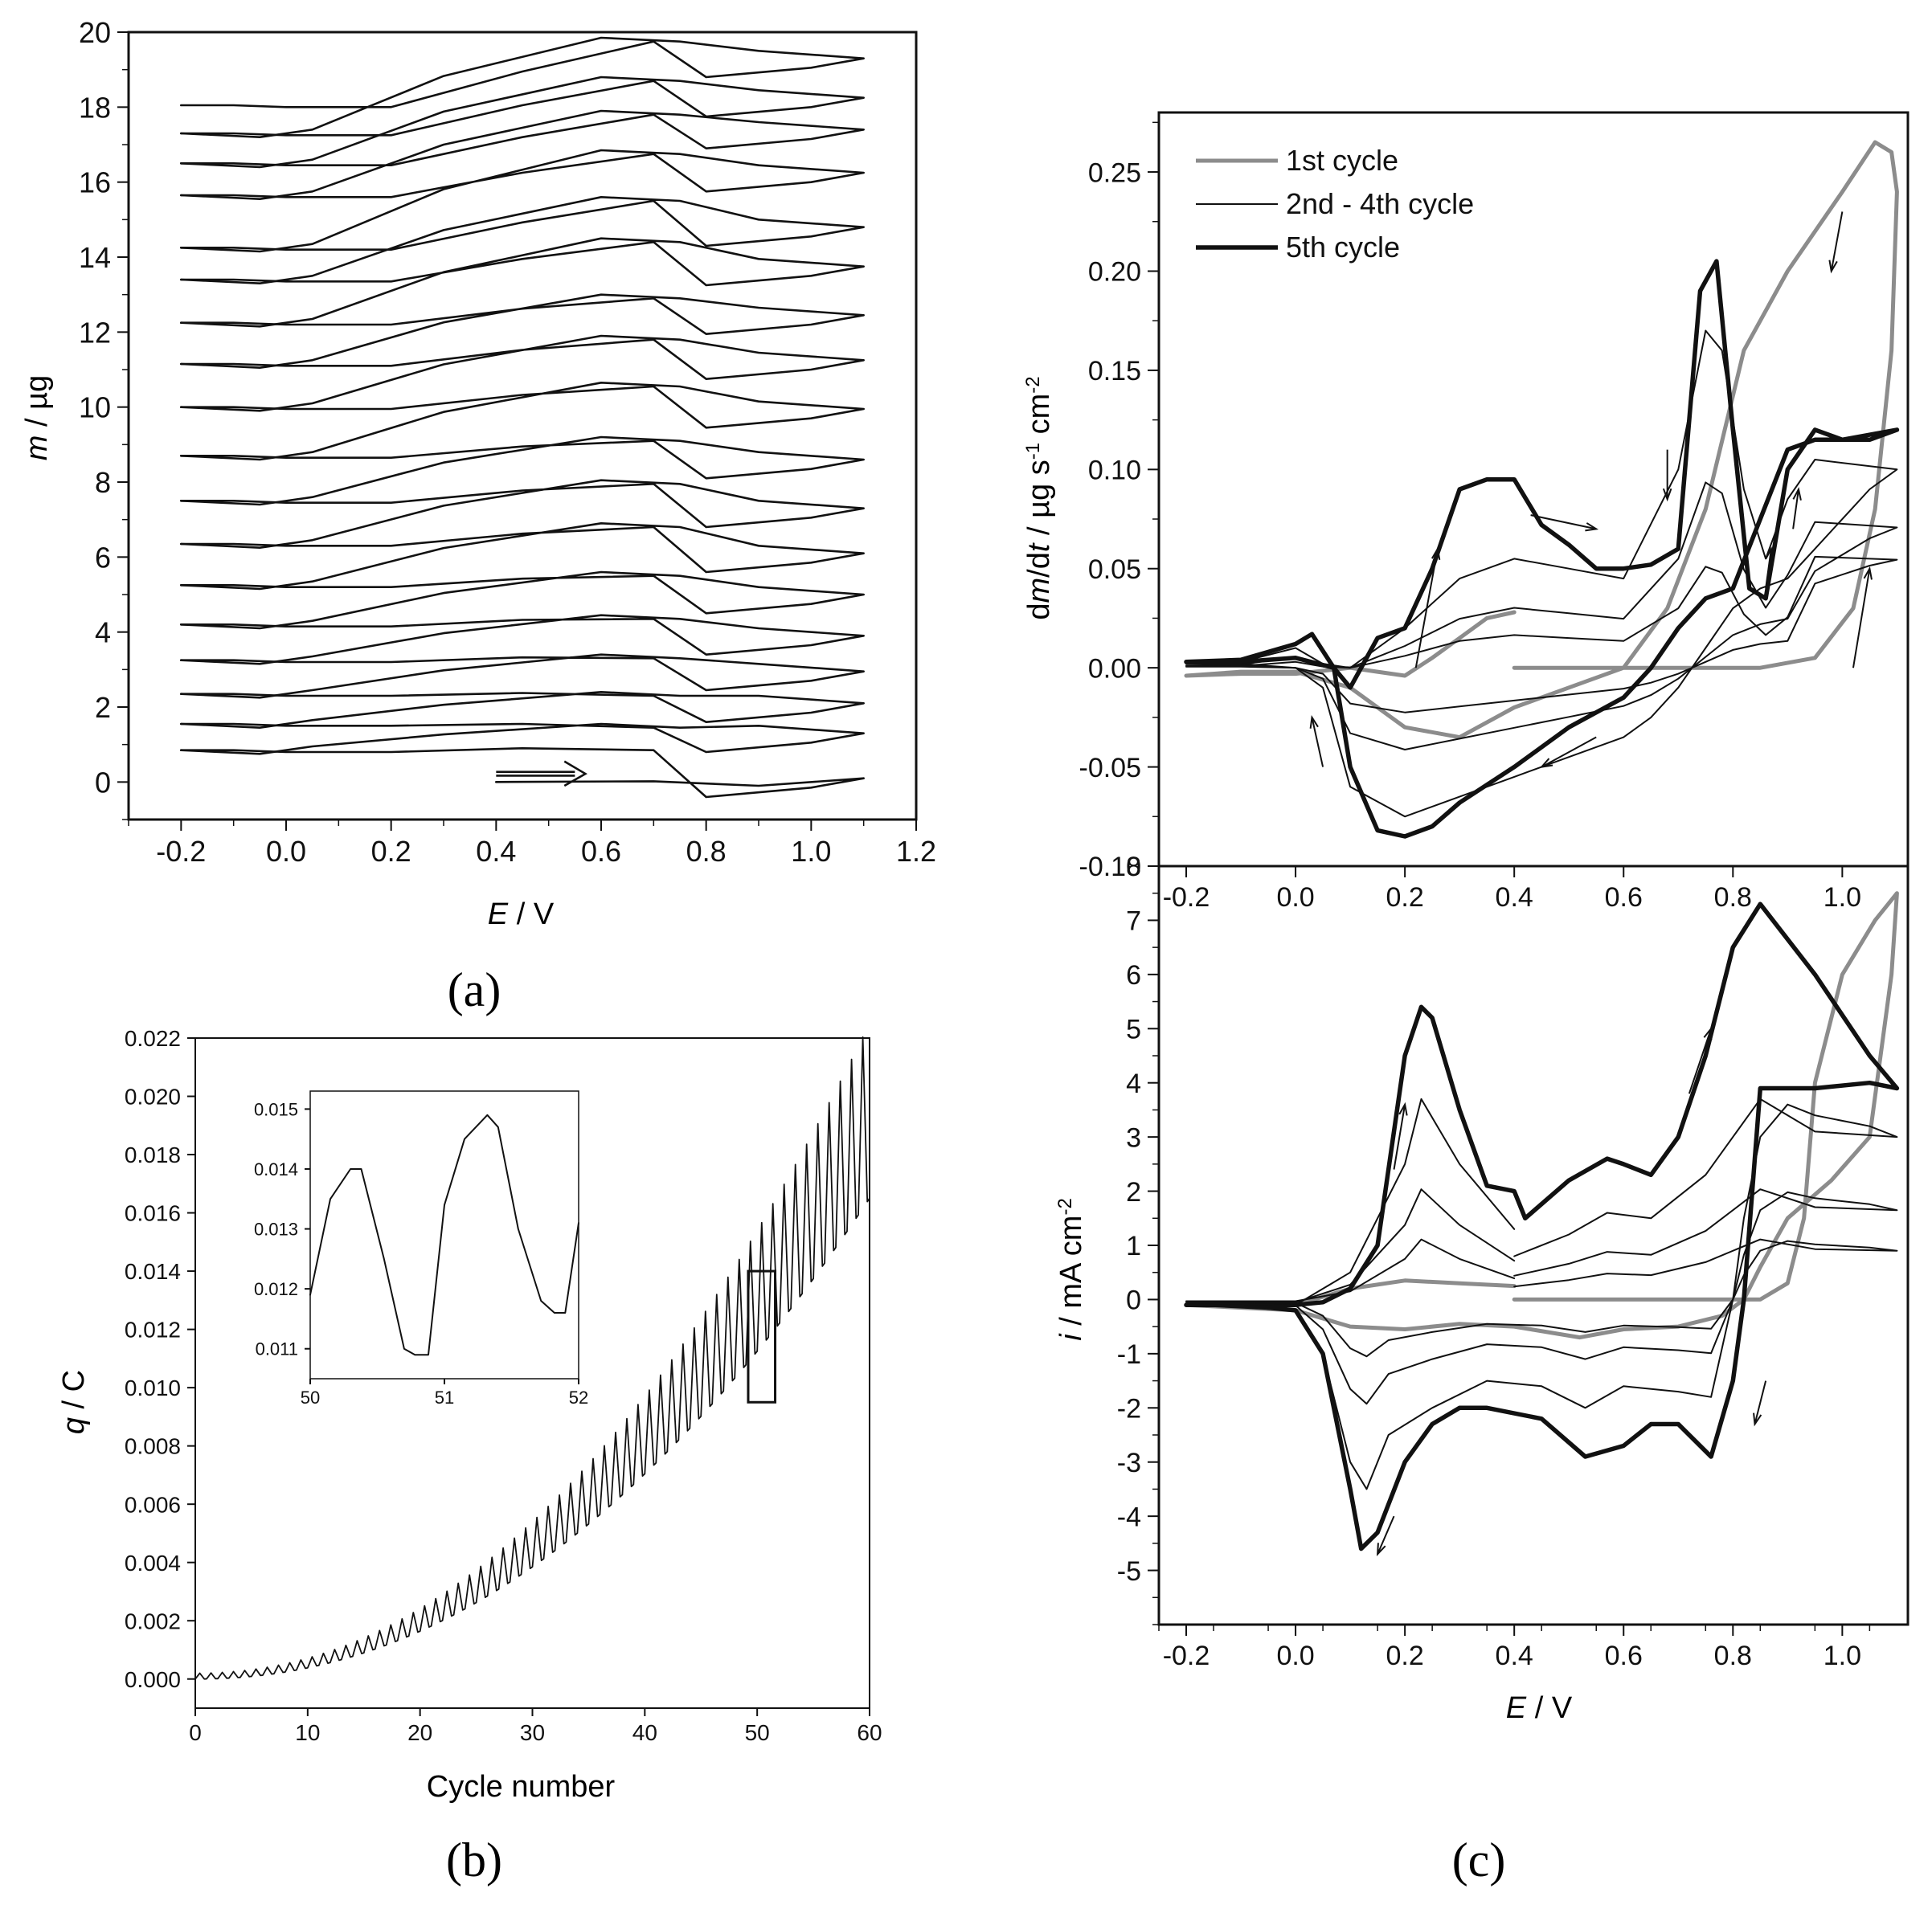 This screenshot has height=1909, width=1932. What do you see at coordinates (496, 851) in the screenshot?
I see `chart-a-xtick-label: 0.4` at bounding box center [496, 851].